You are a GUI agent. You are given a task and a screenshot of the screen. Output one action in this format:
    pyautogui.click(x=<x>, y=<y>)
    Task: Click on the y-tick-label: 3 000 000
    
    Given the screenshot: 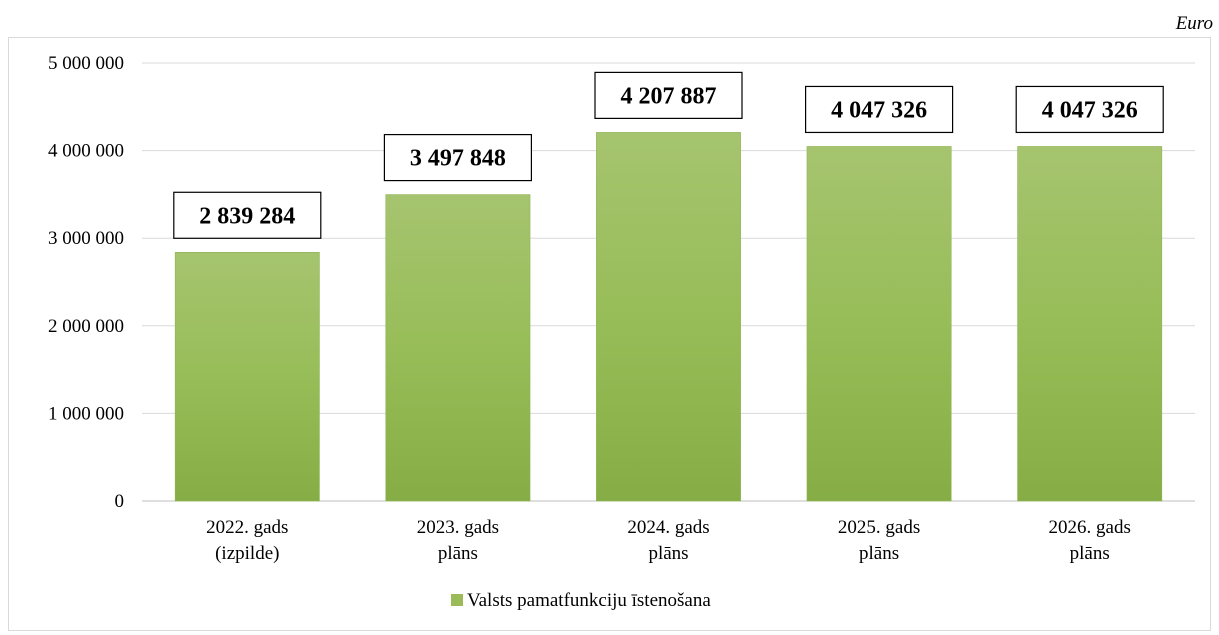 What is the action you would take?
    pyautogui.click(x=86, y=238)
    